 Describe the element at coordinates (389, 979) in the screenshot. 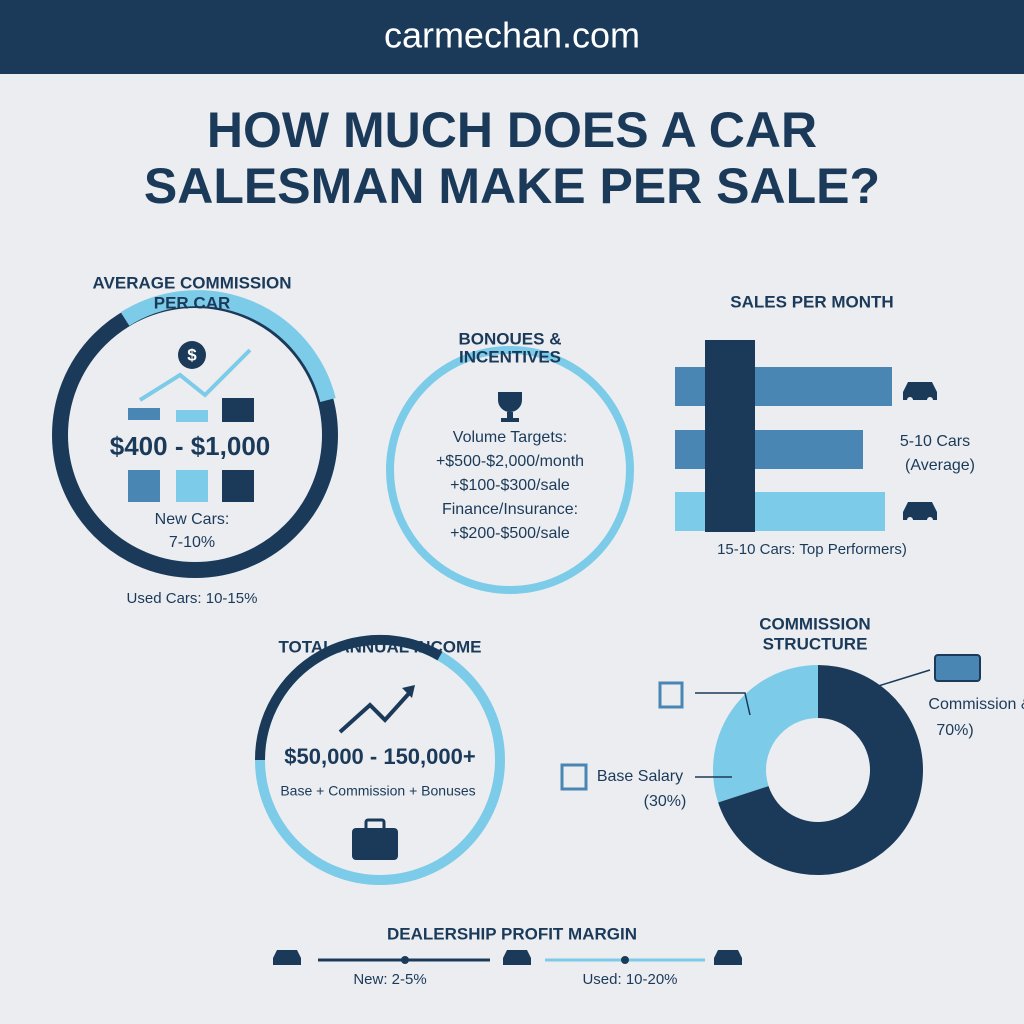

I see `margin-new: New: 2-5%` at that location.